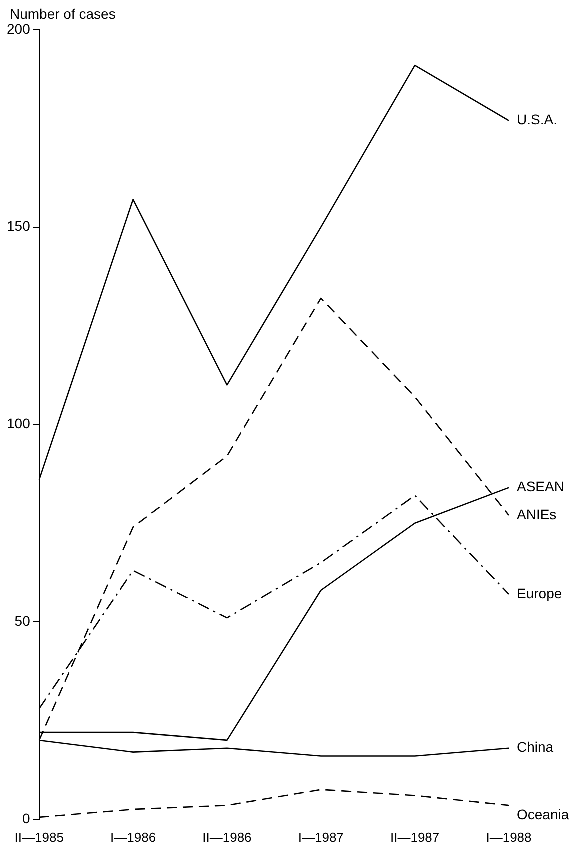 This screenshot has height=853, width=587. What do you see at coordinates (539, 593) in the screenshot?
I see `series-label: Europe` at bounding box center [539, 593].